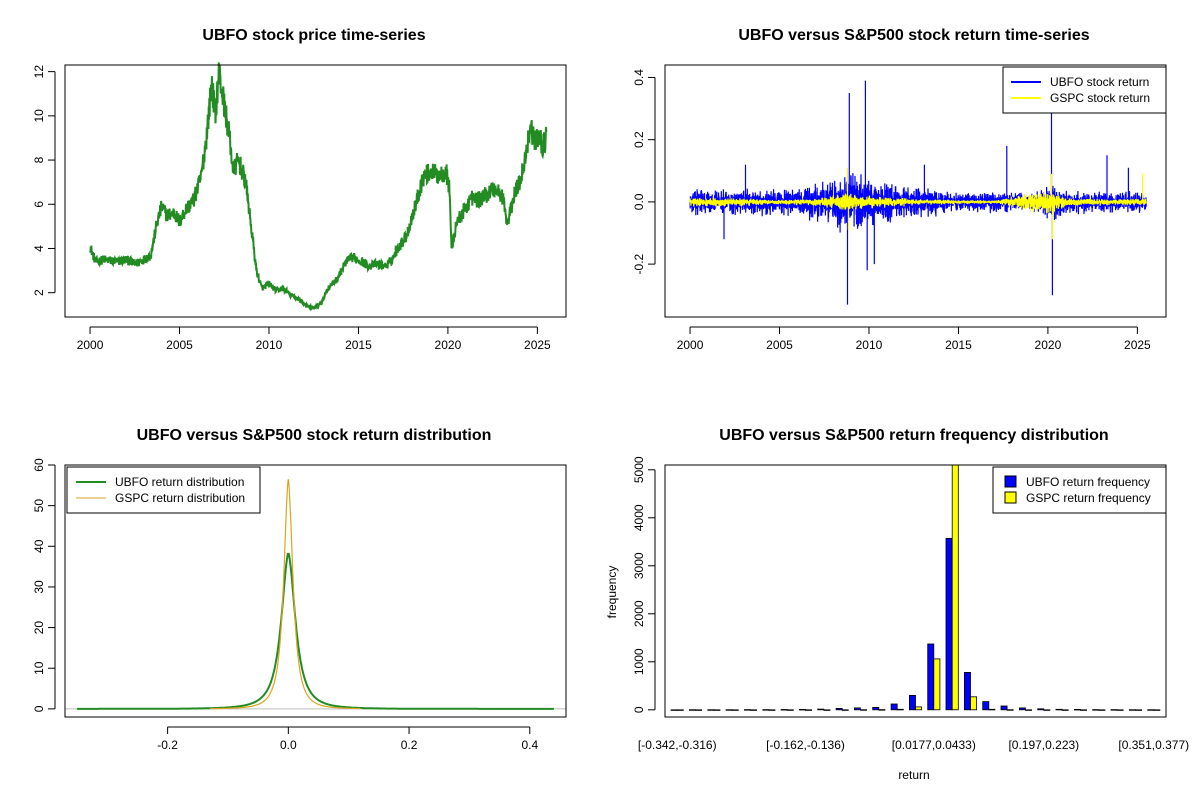 Image resolution: width=1200 pixels, height=800 pixels. What do you see at coordinates (639, 517) in the screenshot?
I see `y-tick-label: 4000` at bounding box center [639, 517].